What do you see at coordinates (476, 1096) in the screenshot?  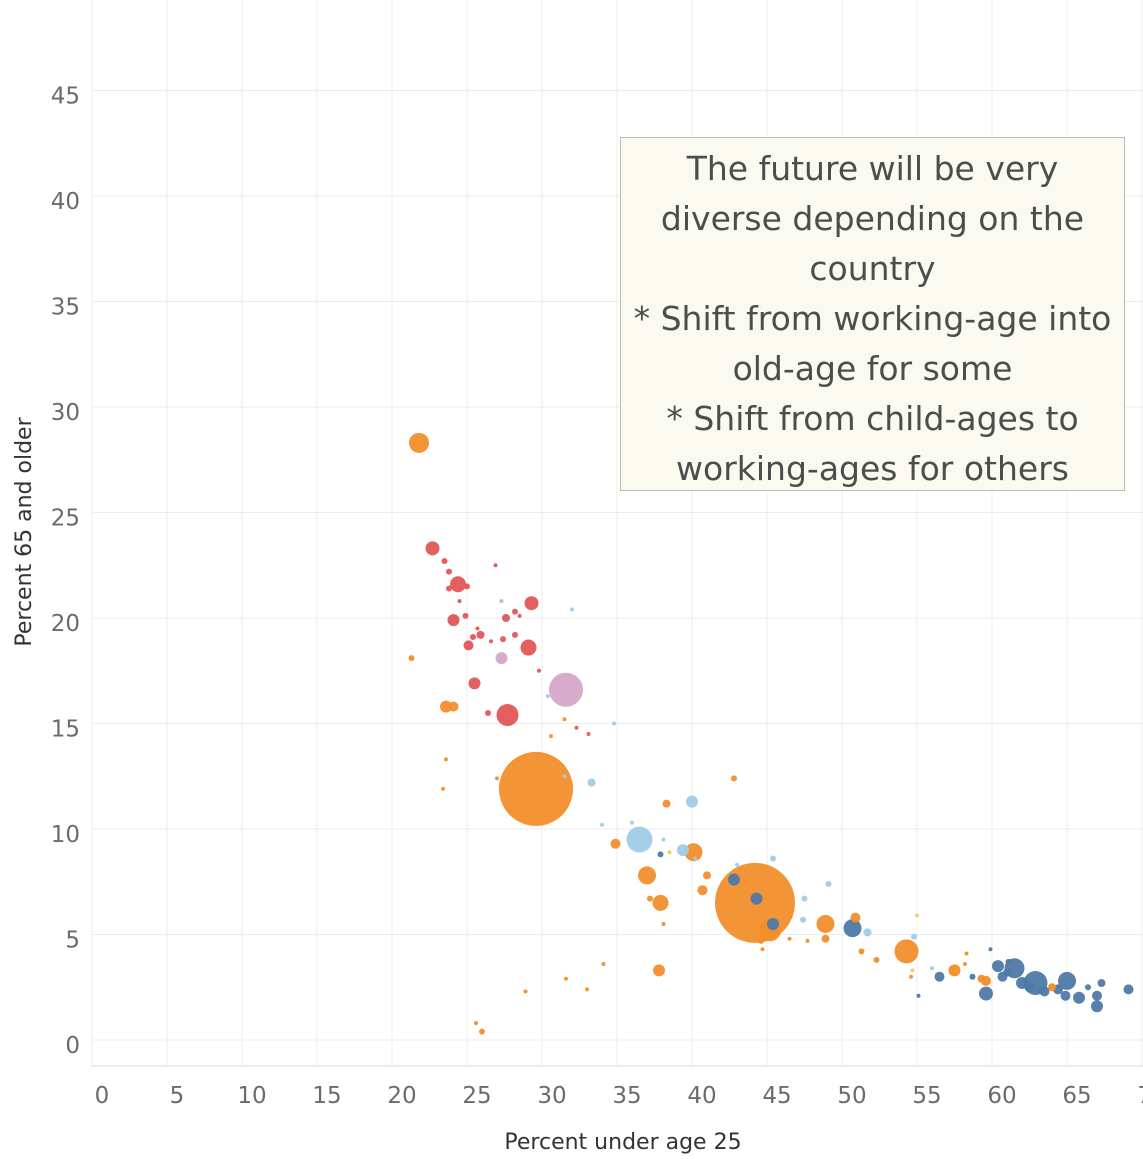 I see `x-tick-label: 25` at bounding box center [476, 1096].